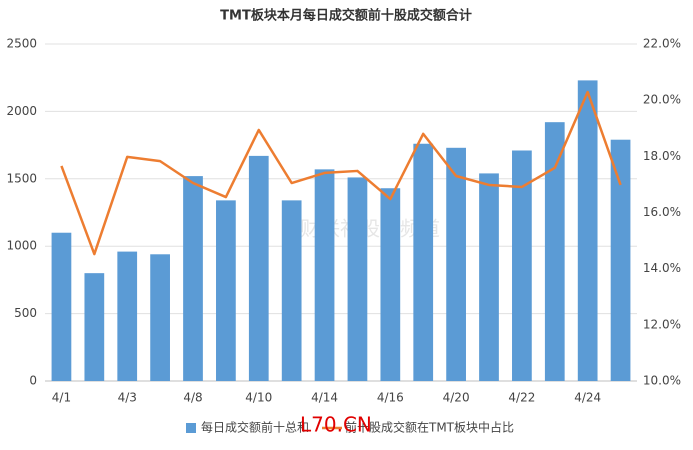 The height and width of the screenshot is (450, 693). Describe the element at coordinates (324, 398) in the screenshot. I see `x-tick-label: 4/14` at that location.